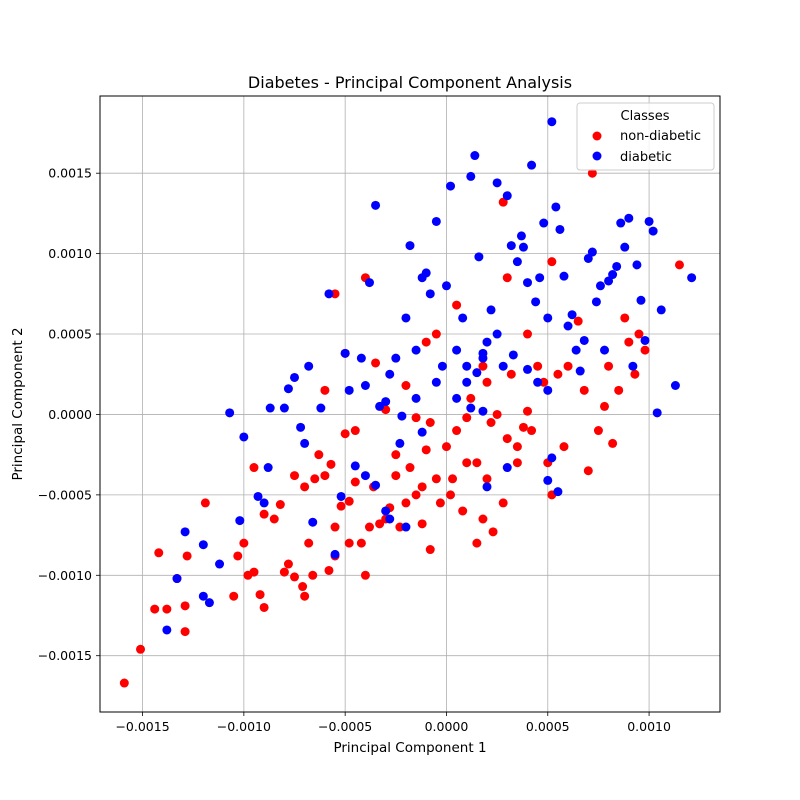 This screenshot has width=800, height=800. I want to click on y-tick-label: −0.0005, so click(65, 494).